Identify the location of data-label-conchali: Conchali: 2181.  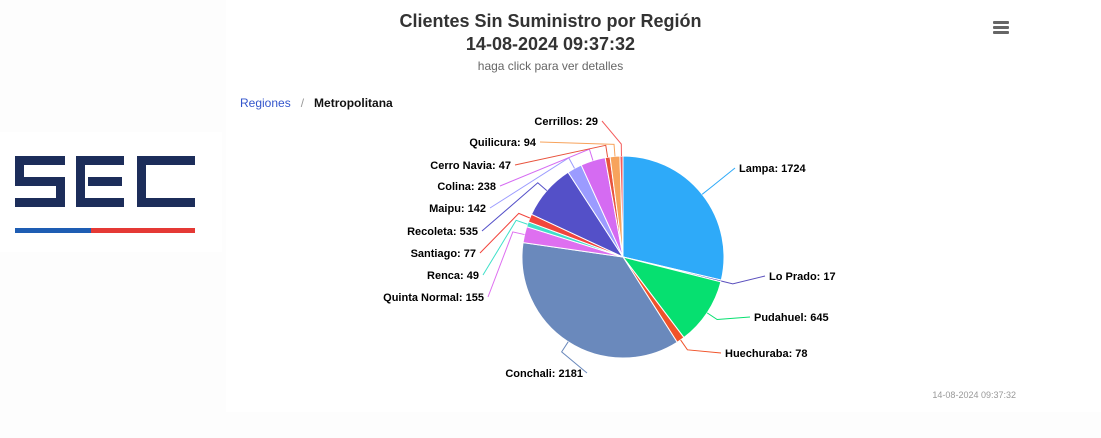
(544, 374).